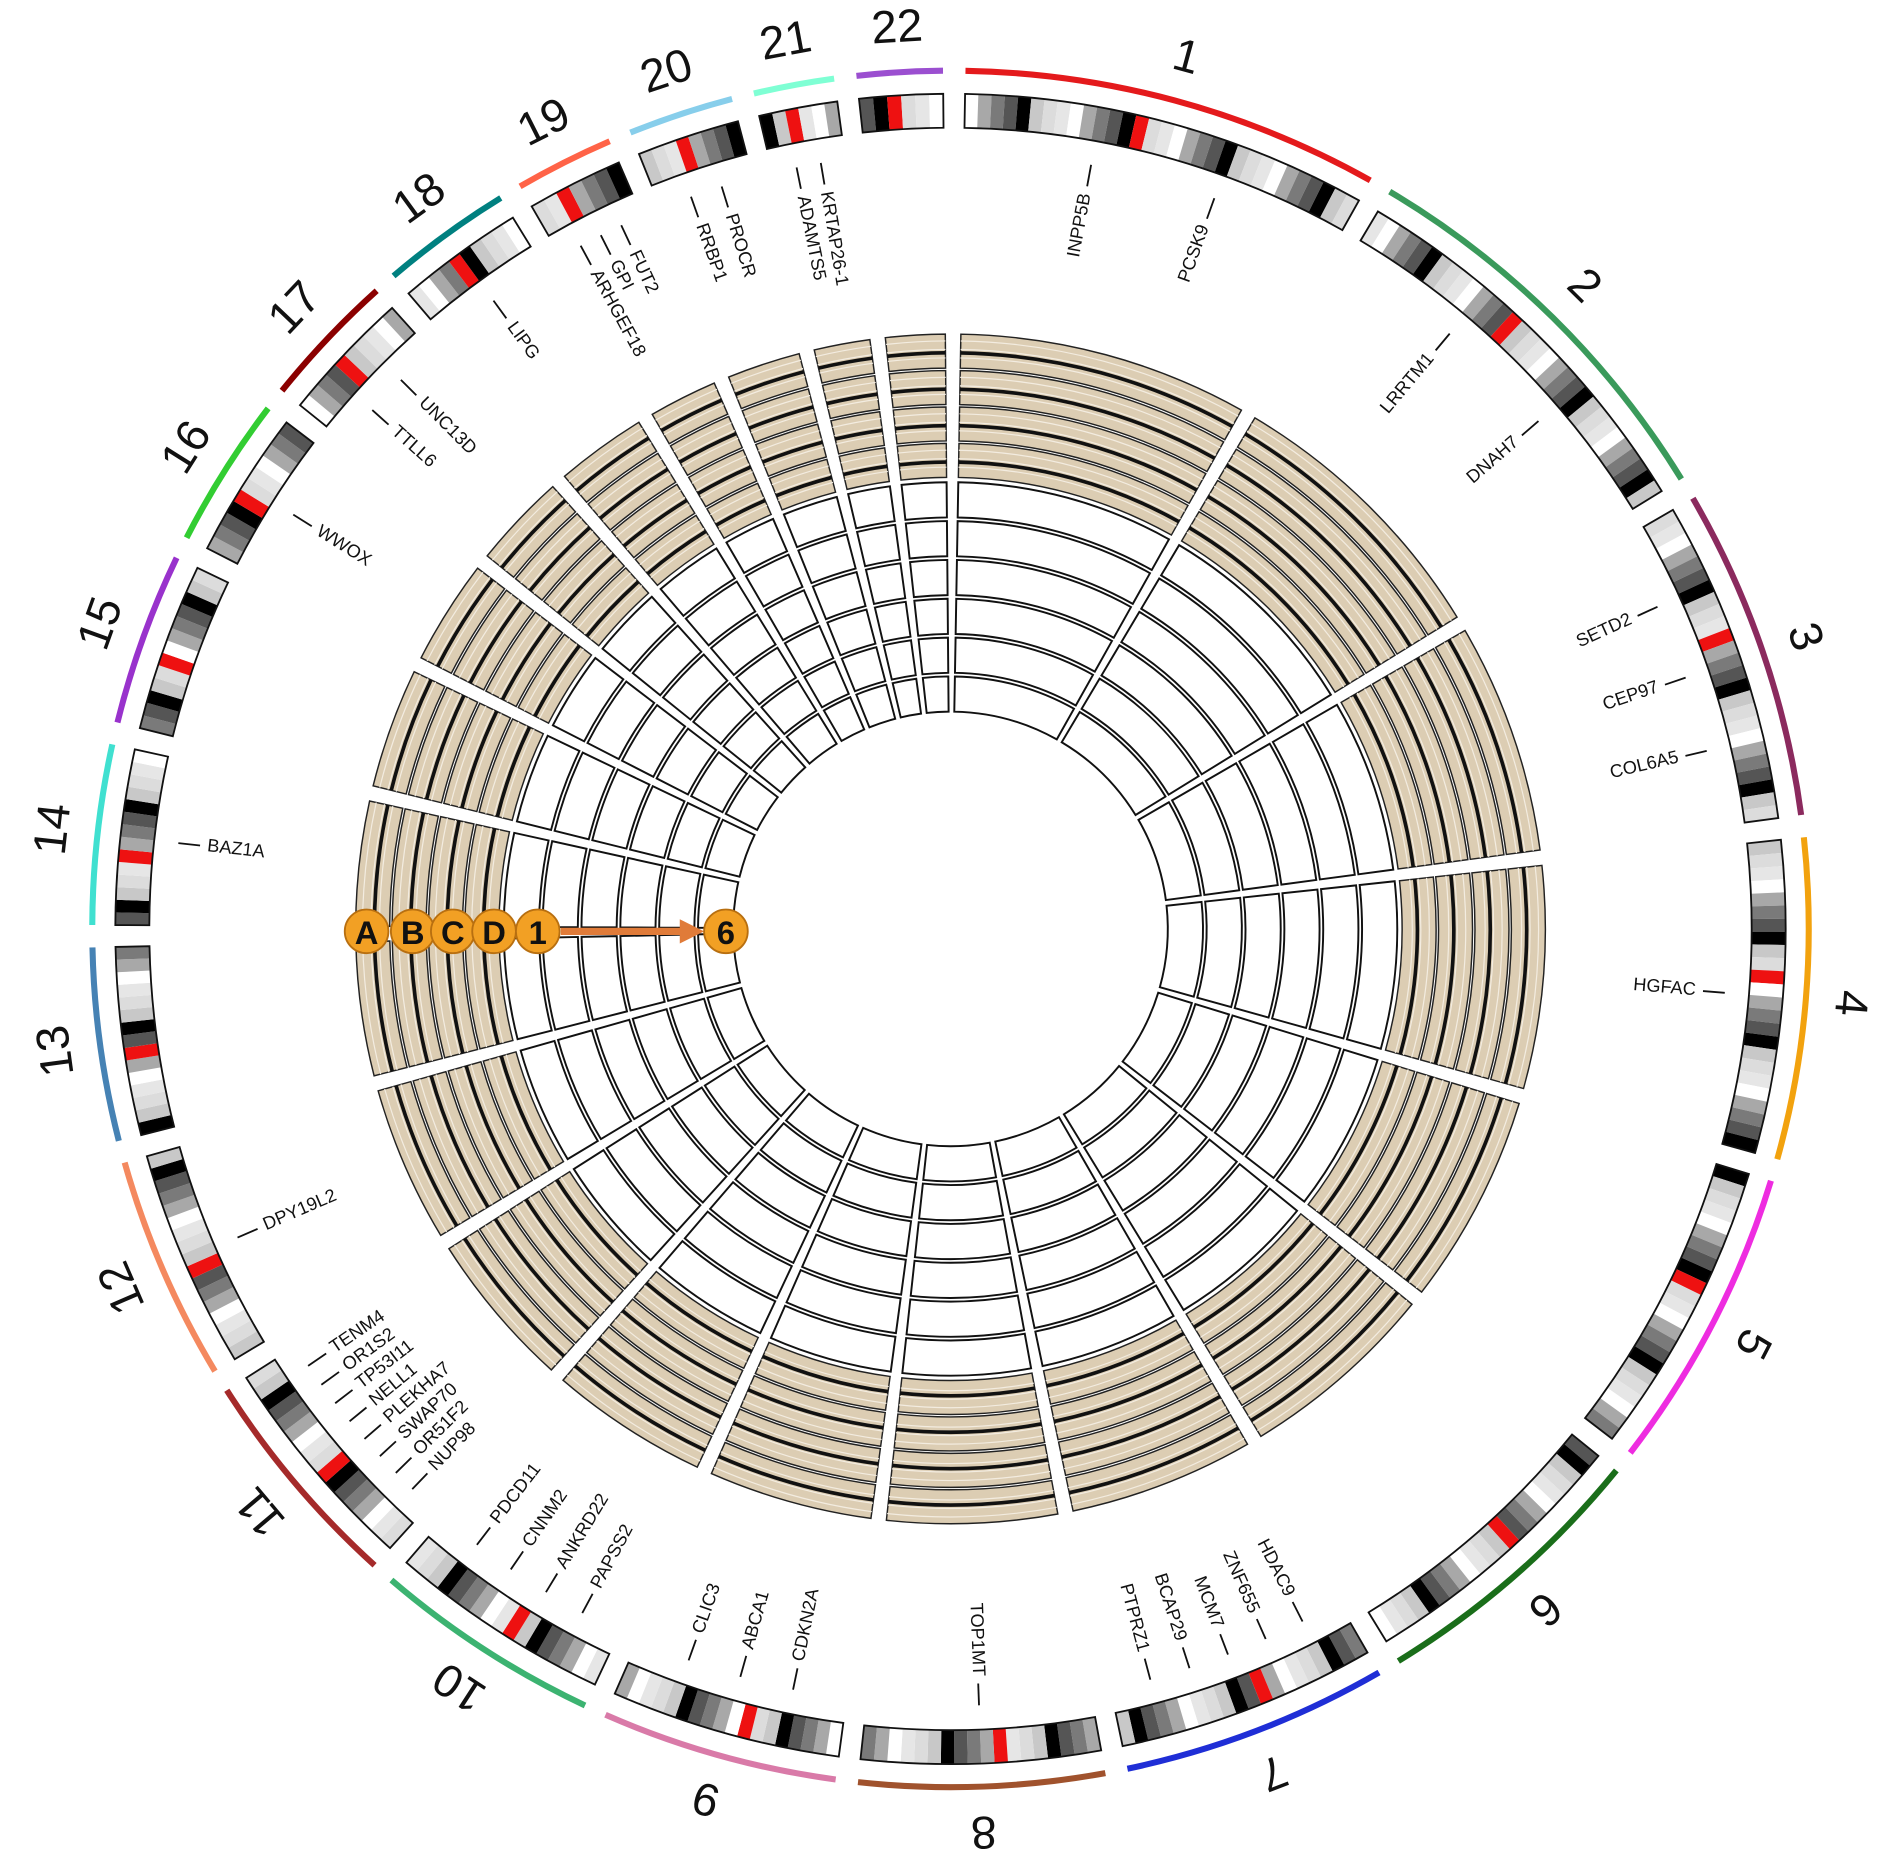 Image resolution: width=1901 pixels, height=1853 pixels. Describe the element at coordinates (458, 1688) in the screenshot. I see `chromosome-label: 10` at that location.